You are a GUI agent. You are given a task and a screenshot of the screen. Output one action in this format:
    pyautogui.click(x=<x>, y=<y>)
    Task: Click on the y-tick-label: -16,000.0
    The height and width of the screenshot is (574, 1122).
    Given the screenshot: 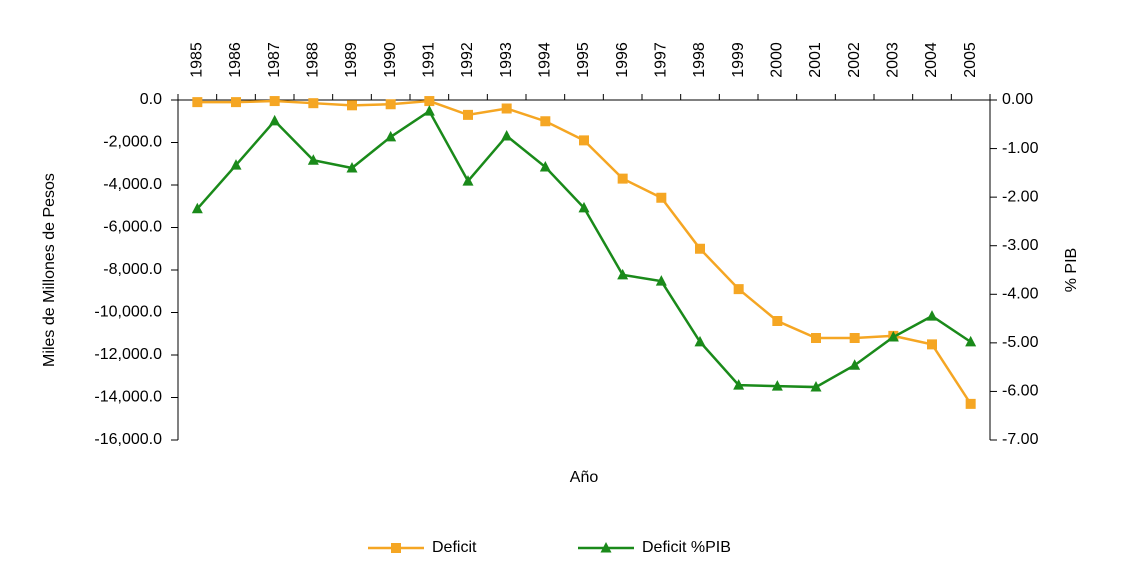 What is the action you would take?
    pyautogui.click(x=128, y=439)
    